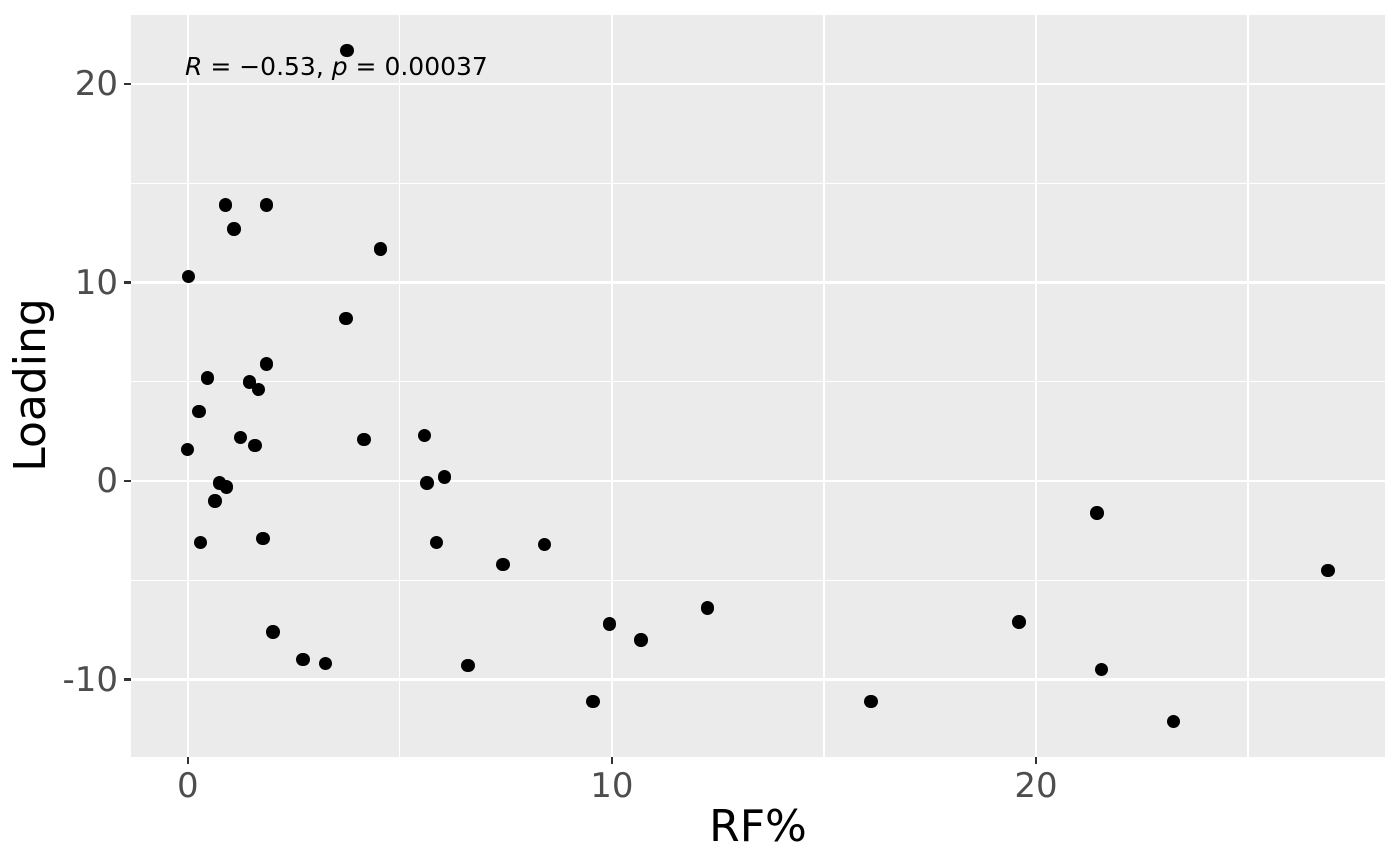 The height and width of the screenshot is (865, 1400). What do you see at coordinates (107, 481) in the screenshot?
I see `y-tick-label: 0` at bounding box center [107, 481].